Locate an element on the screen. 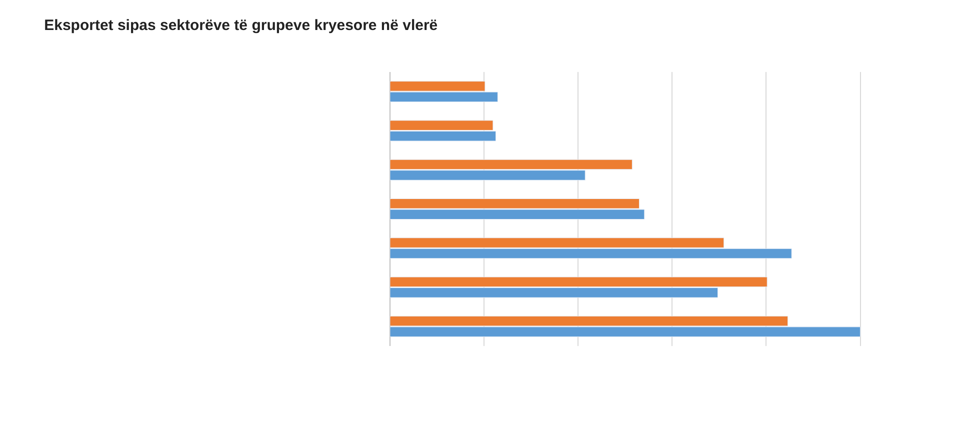 Image resolution: width=980 pixels, height=431 pixels. text: Eksportet sipas sektorëve të grupeve kryesore në vlerë is located at coordinates (241, 25).